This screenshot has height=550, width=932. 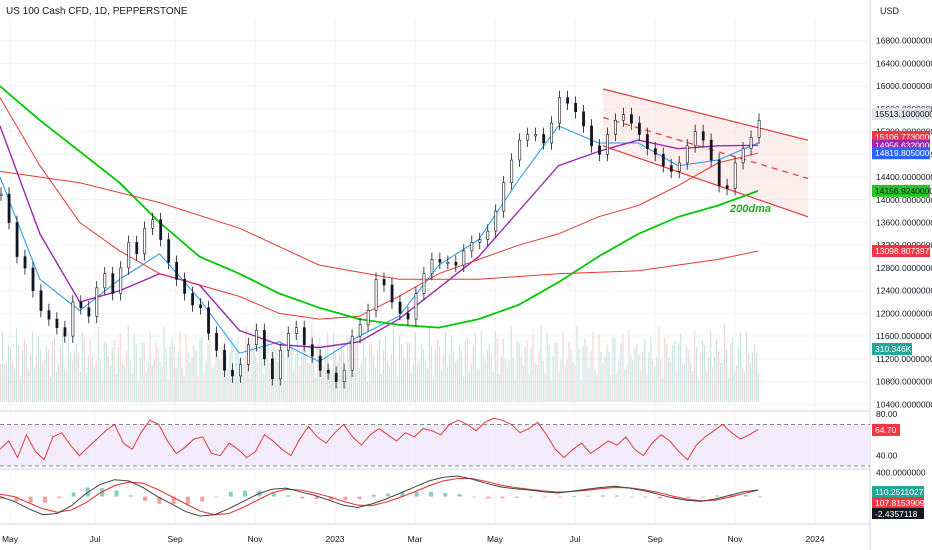 What do you see at coordinates (890, 11) in the screenshot?
I see `currency-label: USD` at bounding box center [890, 11].